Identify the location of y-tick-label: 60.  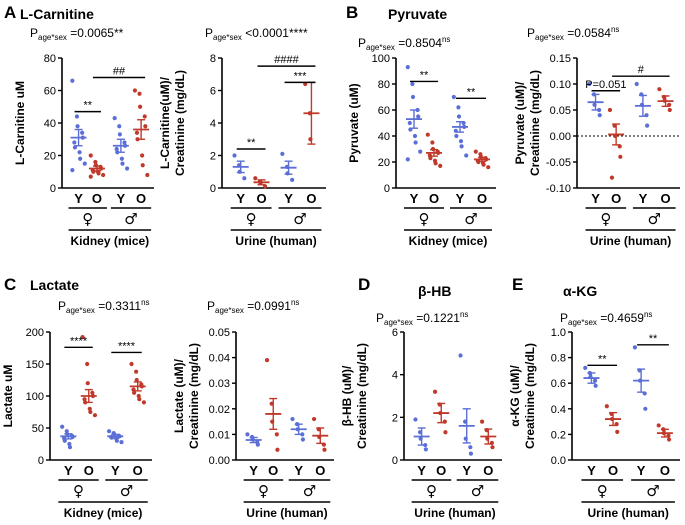
(384, 111).